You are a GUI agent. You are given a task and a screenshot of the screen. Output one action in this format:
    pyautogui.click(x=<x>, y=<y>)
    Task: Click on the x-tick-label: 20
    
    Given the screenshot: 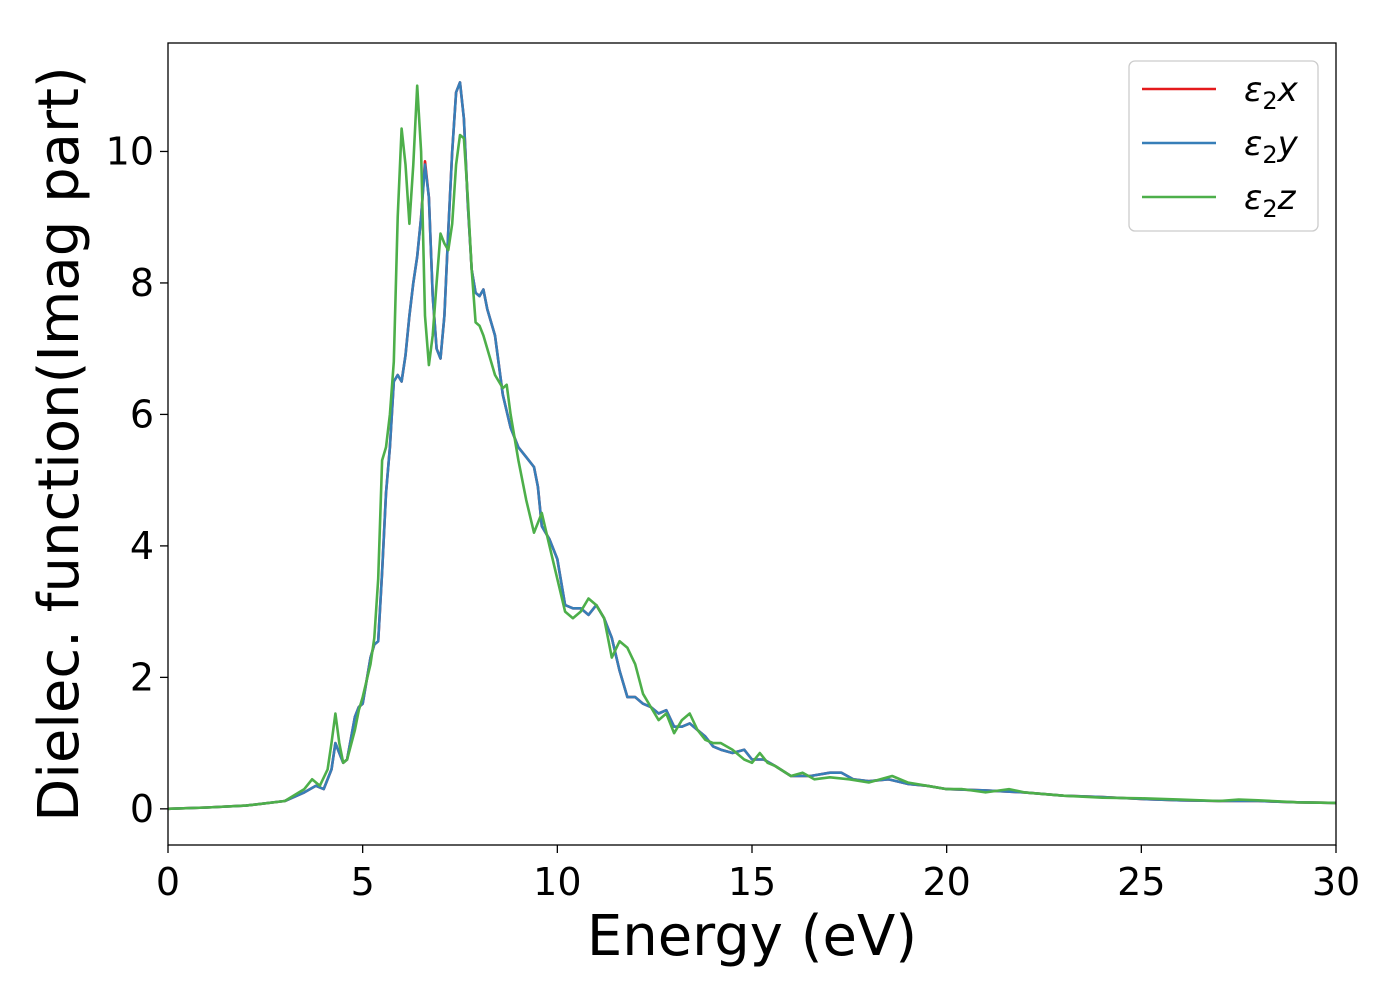 What is the action you would take?
    pyautogui.click(x=946, y=882)
    